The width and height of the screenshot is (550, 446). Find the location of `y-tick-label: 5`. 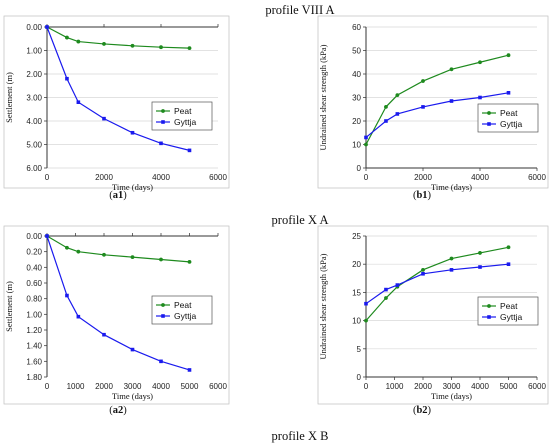

y-tick-label: 5 is located at coordinates (359, 349).